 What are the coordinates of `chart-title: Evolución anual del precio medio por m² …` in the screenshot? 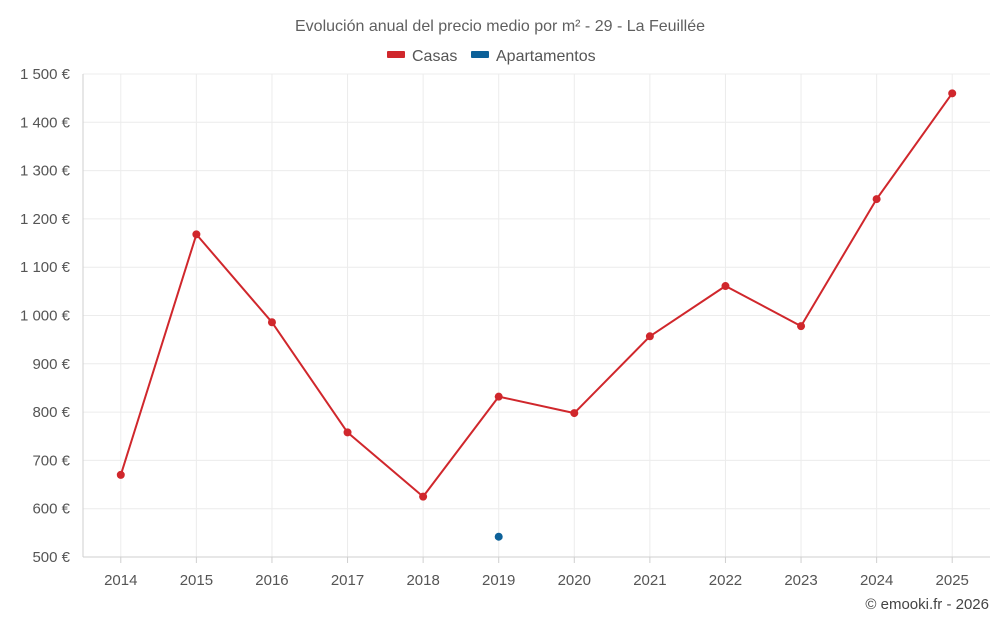 It's located at (500, 26).